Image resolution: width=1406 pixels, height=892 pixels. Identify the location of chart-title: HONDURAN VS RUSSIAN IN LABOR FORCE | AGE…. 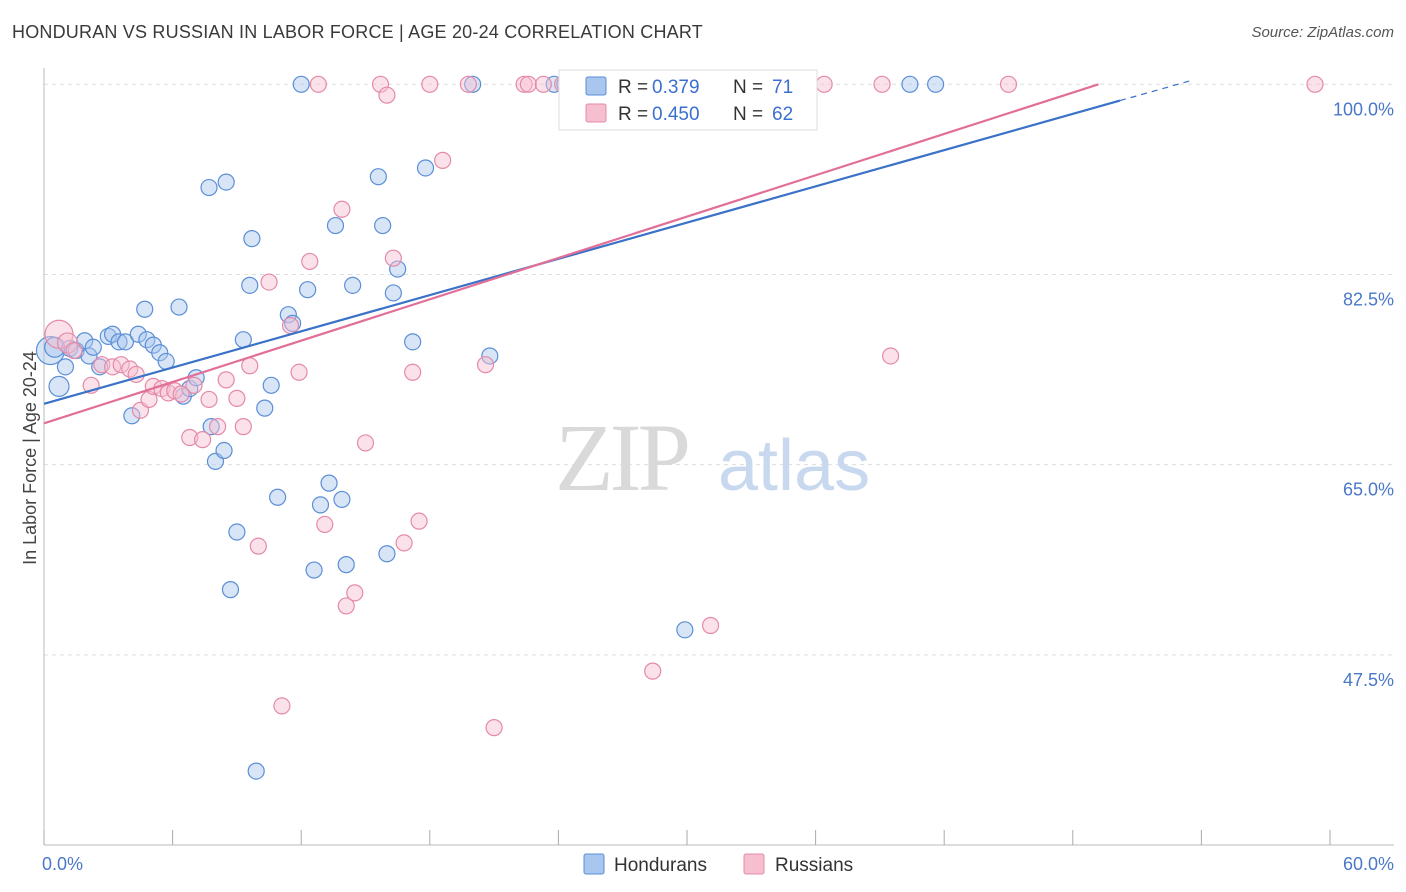
(357, 32).